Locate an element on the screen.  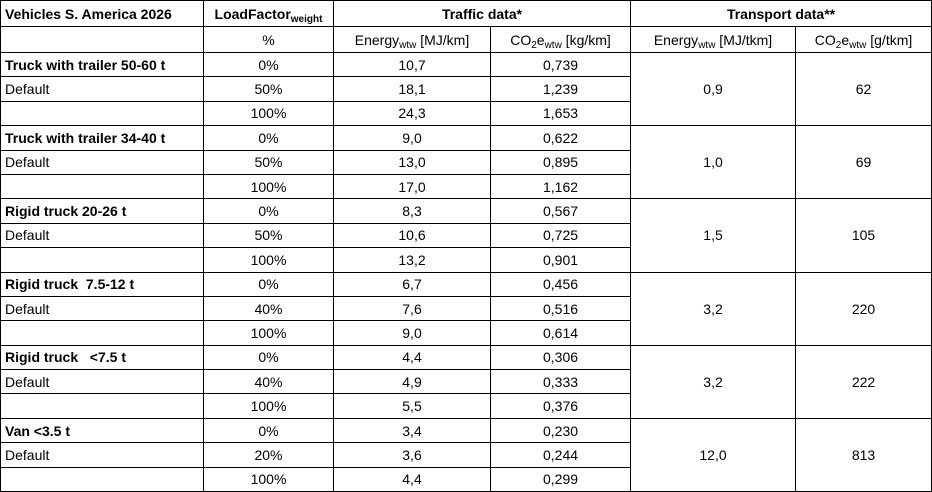
transport-cell: 220 is located at coordinates (863, 308).